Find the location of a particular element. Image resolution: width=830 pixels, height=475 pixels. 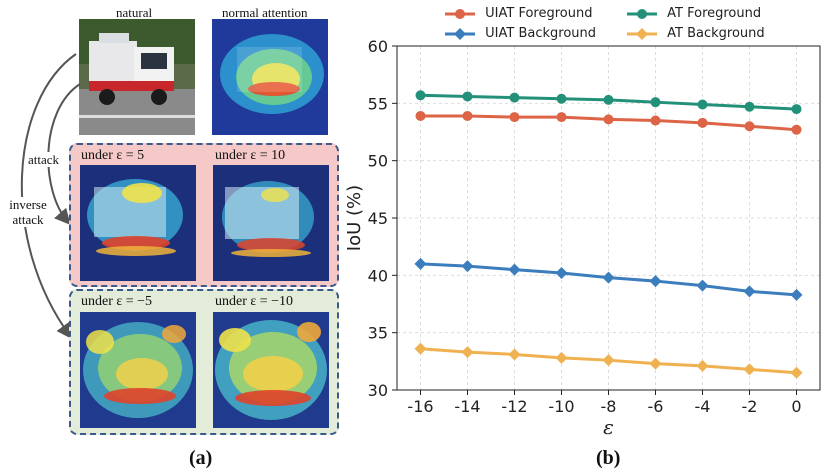

natural-label: natural is located at coordinates (134, 12).